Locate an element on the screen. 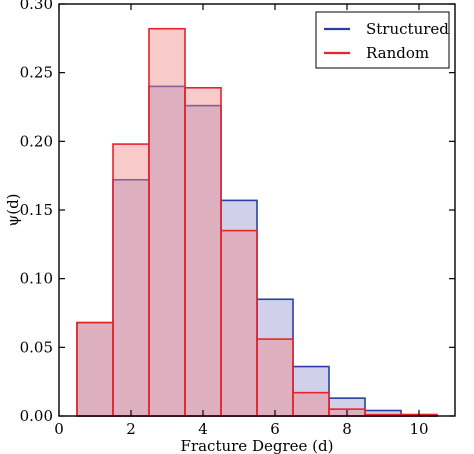  legend-label-structured: Structured is located at coordinates (407, 29).